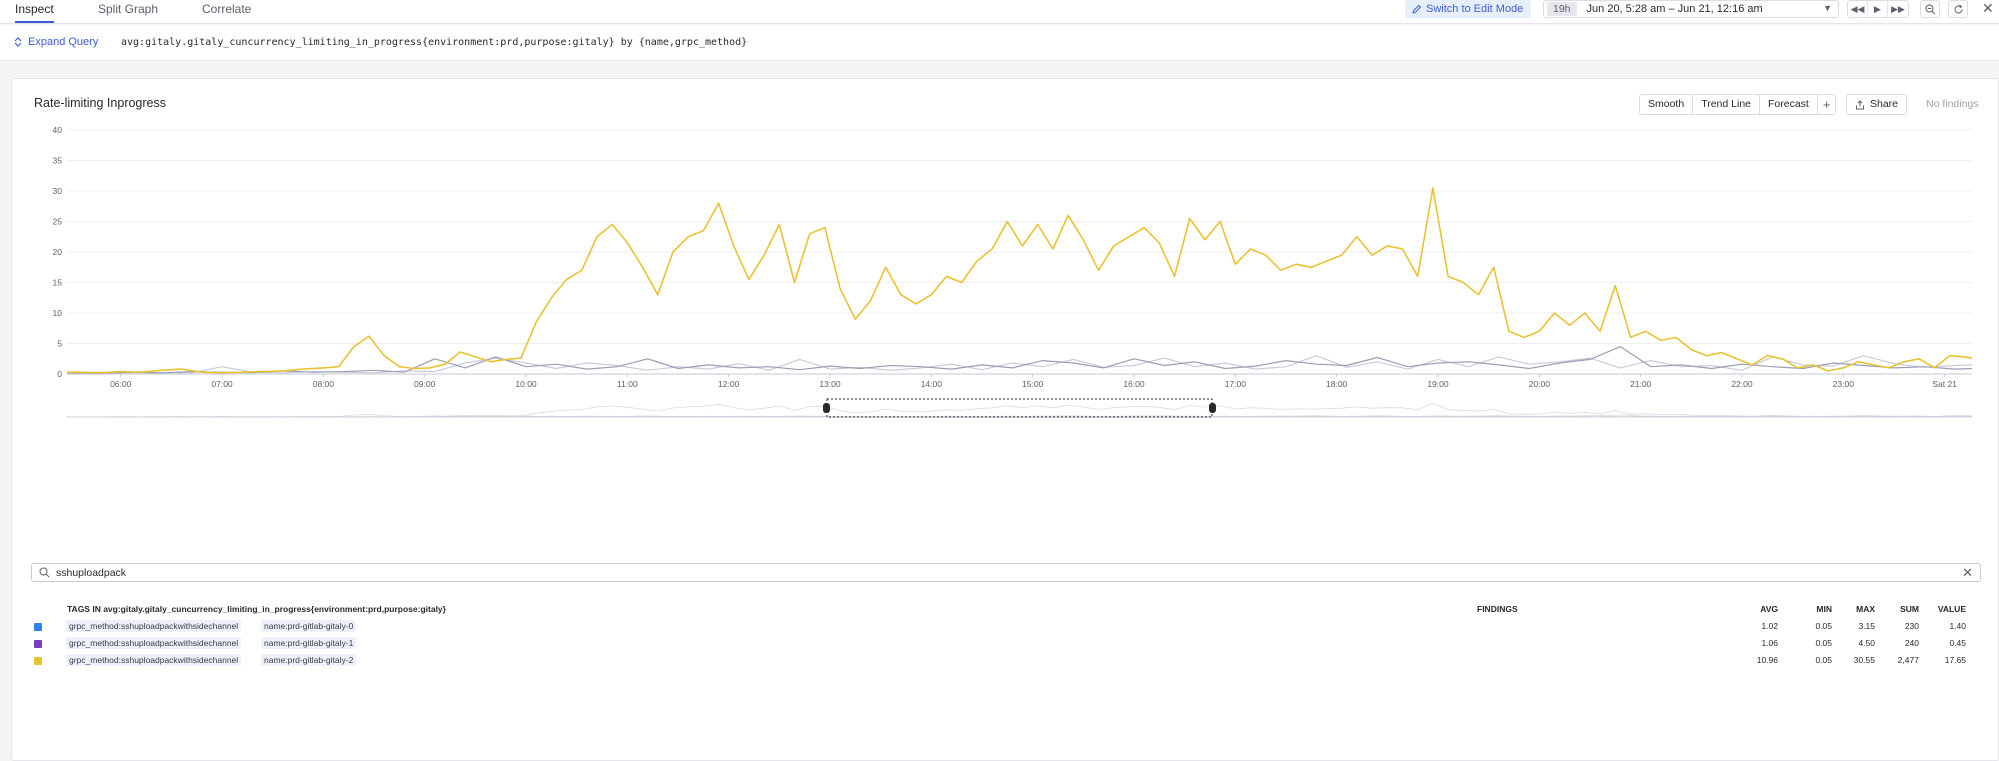 This screenshot has height=761, width=1999. Describe the element at coordinates (1858, 9) in the screenshot. I see `rewind-icon: ◀◀` at that location.